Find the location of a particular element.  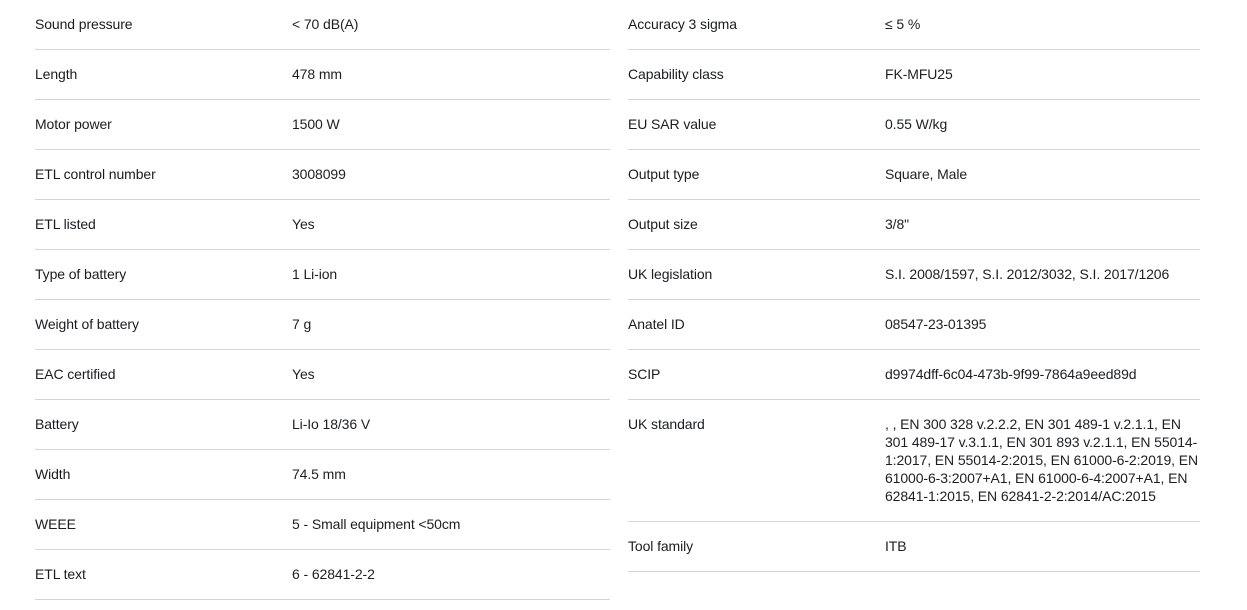

spec-row: Tool family ITB is located at coordinates (914, 547).